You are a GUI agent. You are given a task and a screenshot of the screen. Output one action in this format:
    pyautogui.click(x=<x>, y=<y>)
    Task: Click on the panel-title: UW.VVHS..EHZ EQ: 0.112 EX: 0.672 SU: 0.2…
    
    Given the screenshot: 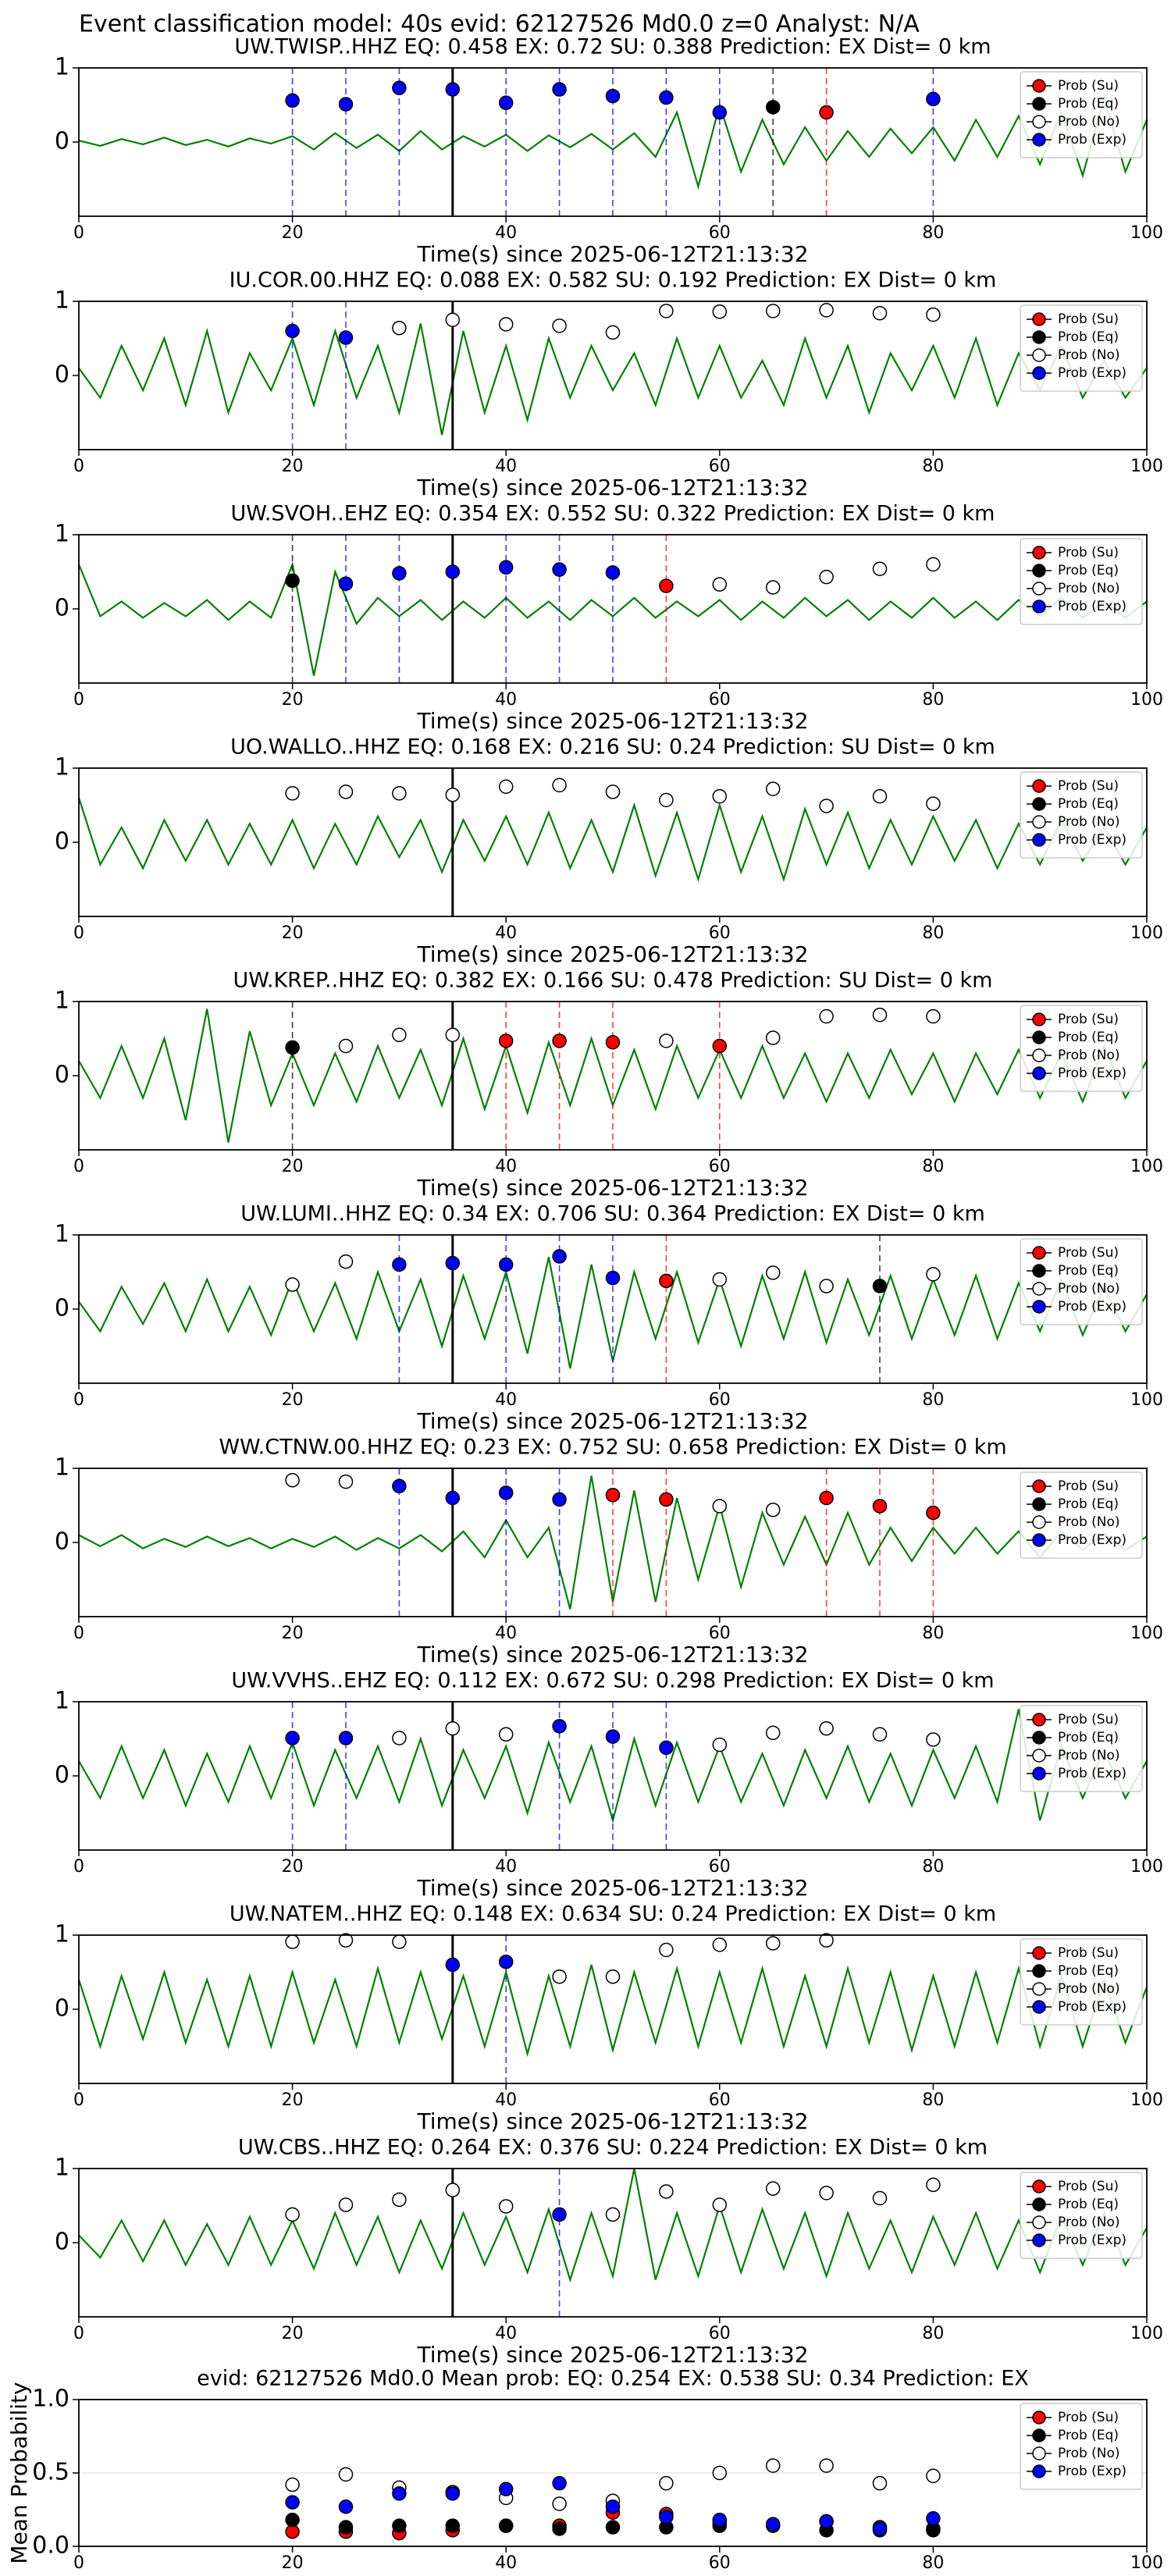 What is the action you would take?
    pyautogui.click(x=612, y=1681)
    